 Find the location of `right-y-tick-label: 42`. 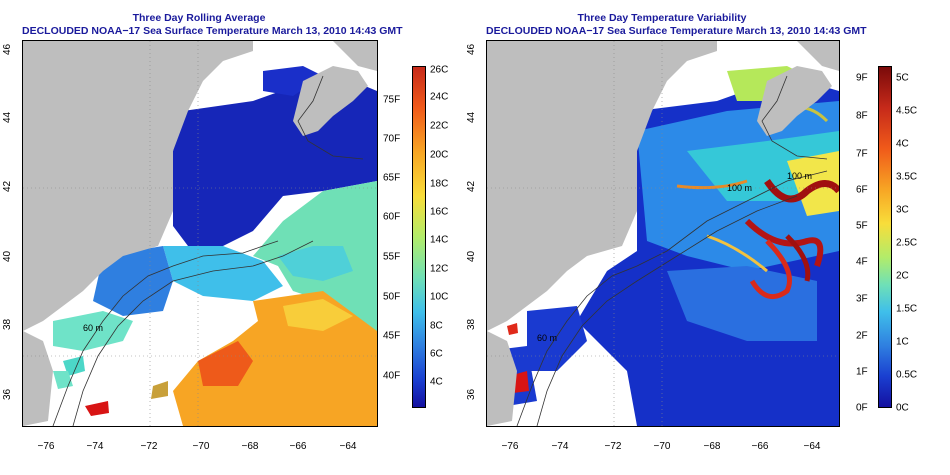

right-y-tick-label: 42 is located at coordinates (471, 186).